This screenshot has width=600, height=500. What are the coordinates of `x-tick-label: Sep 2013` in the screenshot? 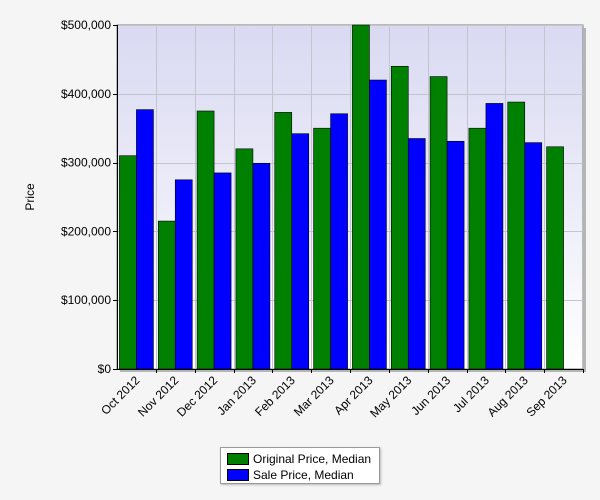 It's located at (546, 396).